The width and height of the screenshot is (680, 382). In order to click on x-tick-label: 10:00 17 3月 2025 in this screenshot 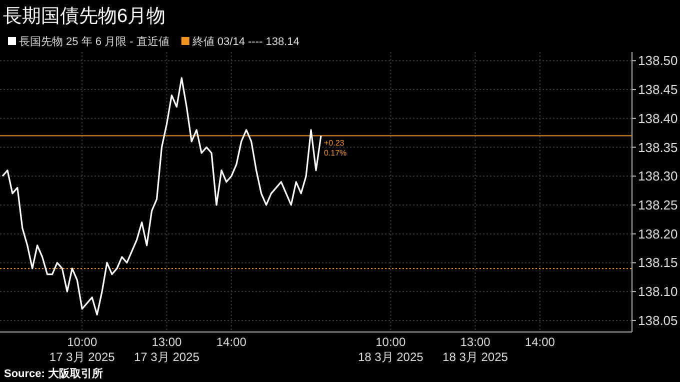, I will do `click(82, 349)`.